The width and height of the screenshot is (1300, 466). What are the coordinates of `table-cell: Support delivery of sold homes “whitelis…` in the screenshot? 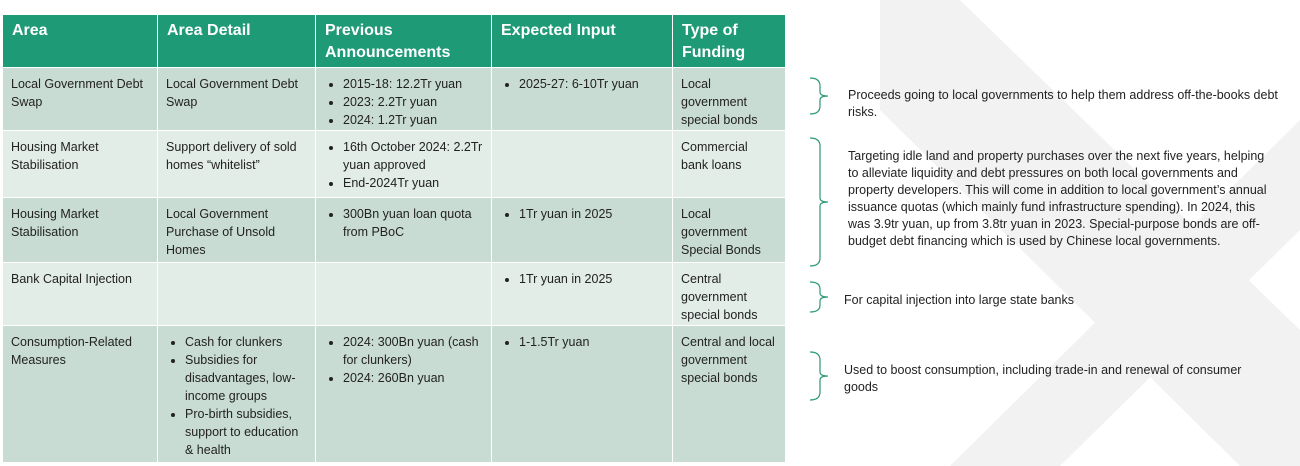 It's located at (237, 164).